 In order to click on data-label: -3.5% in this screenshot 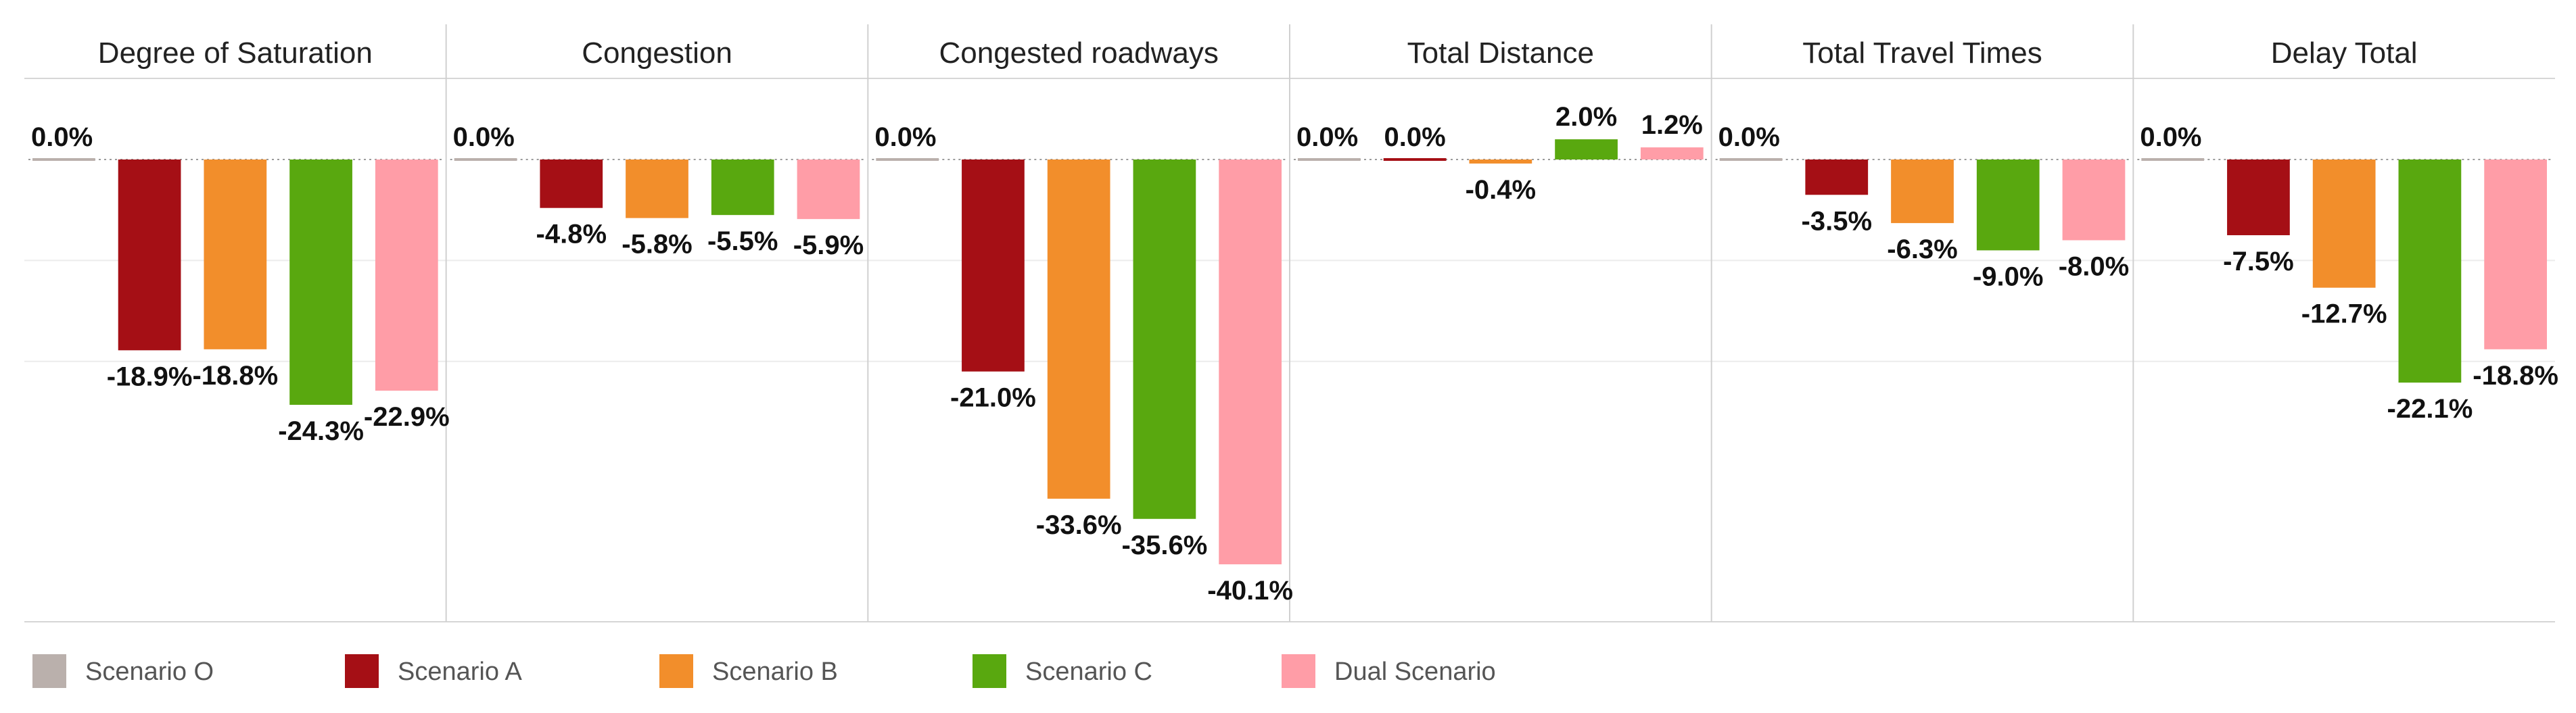, I will do `click(1837, 221)`.